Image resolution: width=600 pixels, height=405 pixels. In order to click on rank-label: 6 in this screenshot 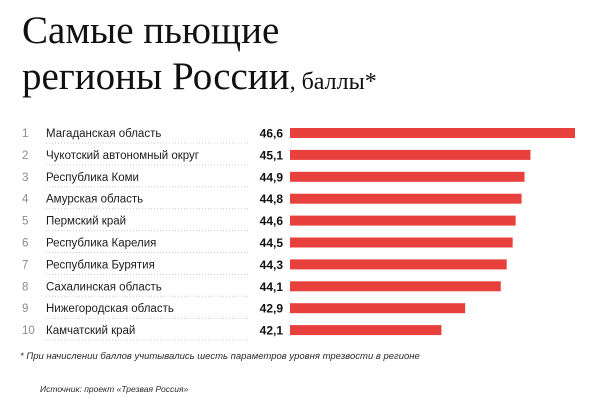, I will do `click(25, 244)`.